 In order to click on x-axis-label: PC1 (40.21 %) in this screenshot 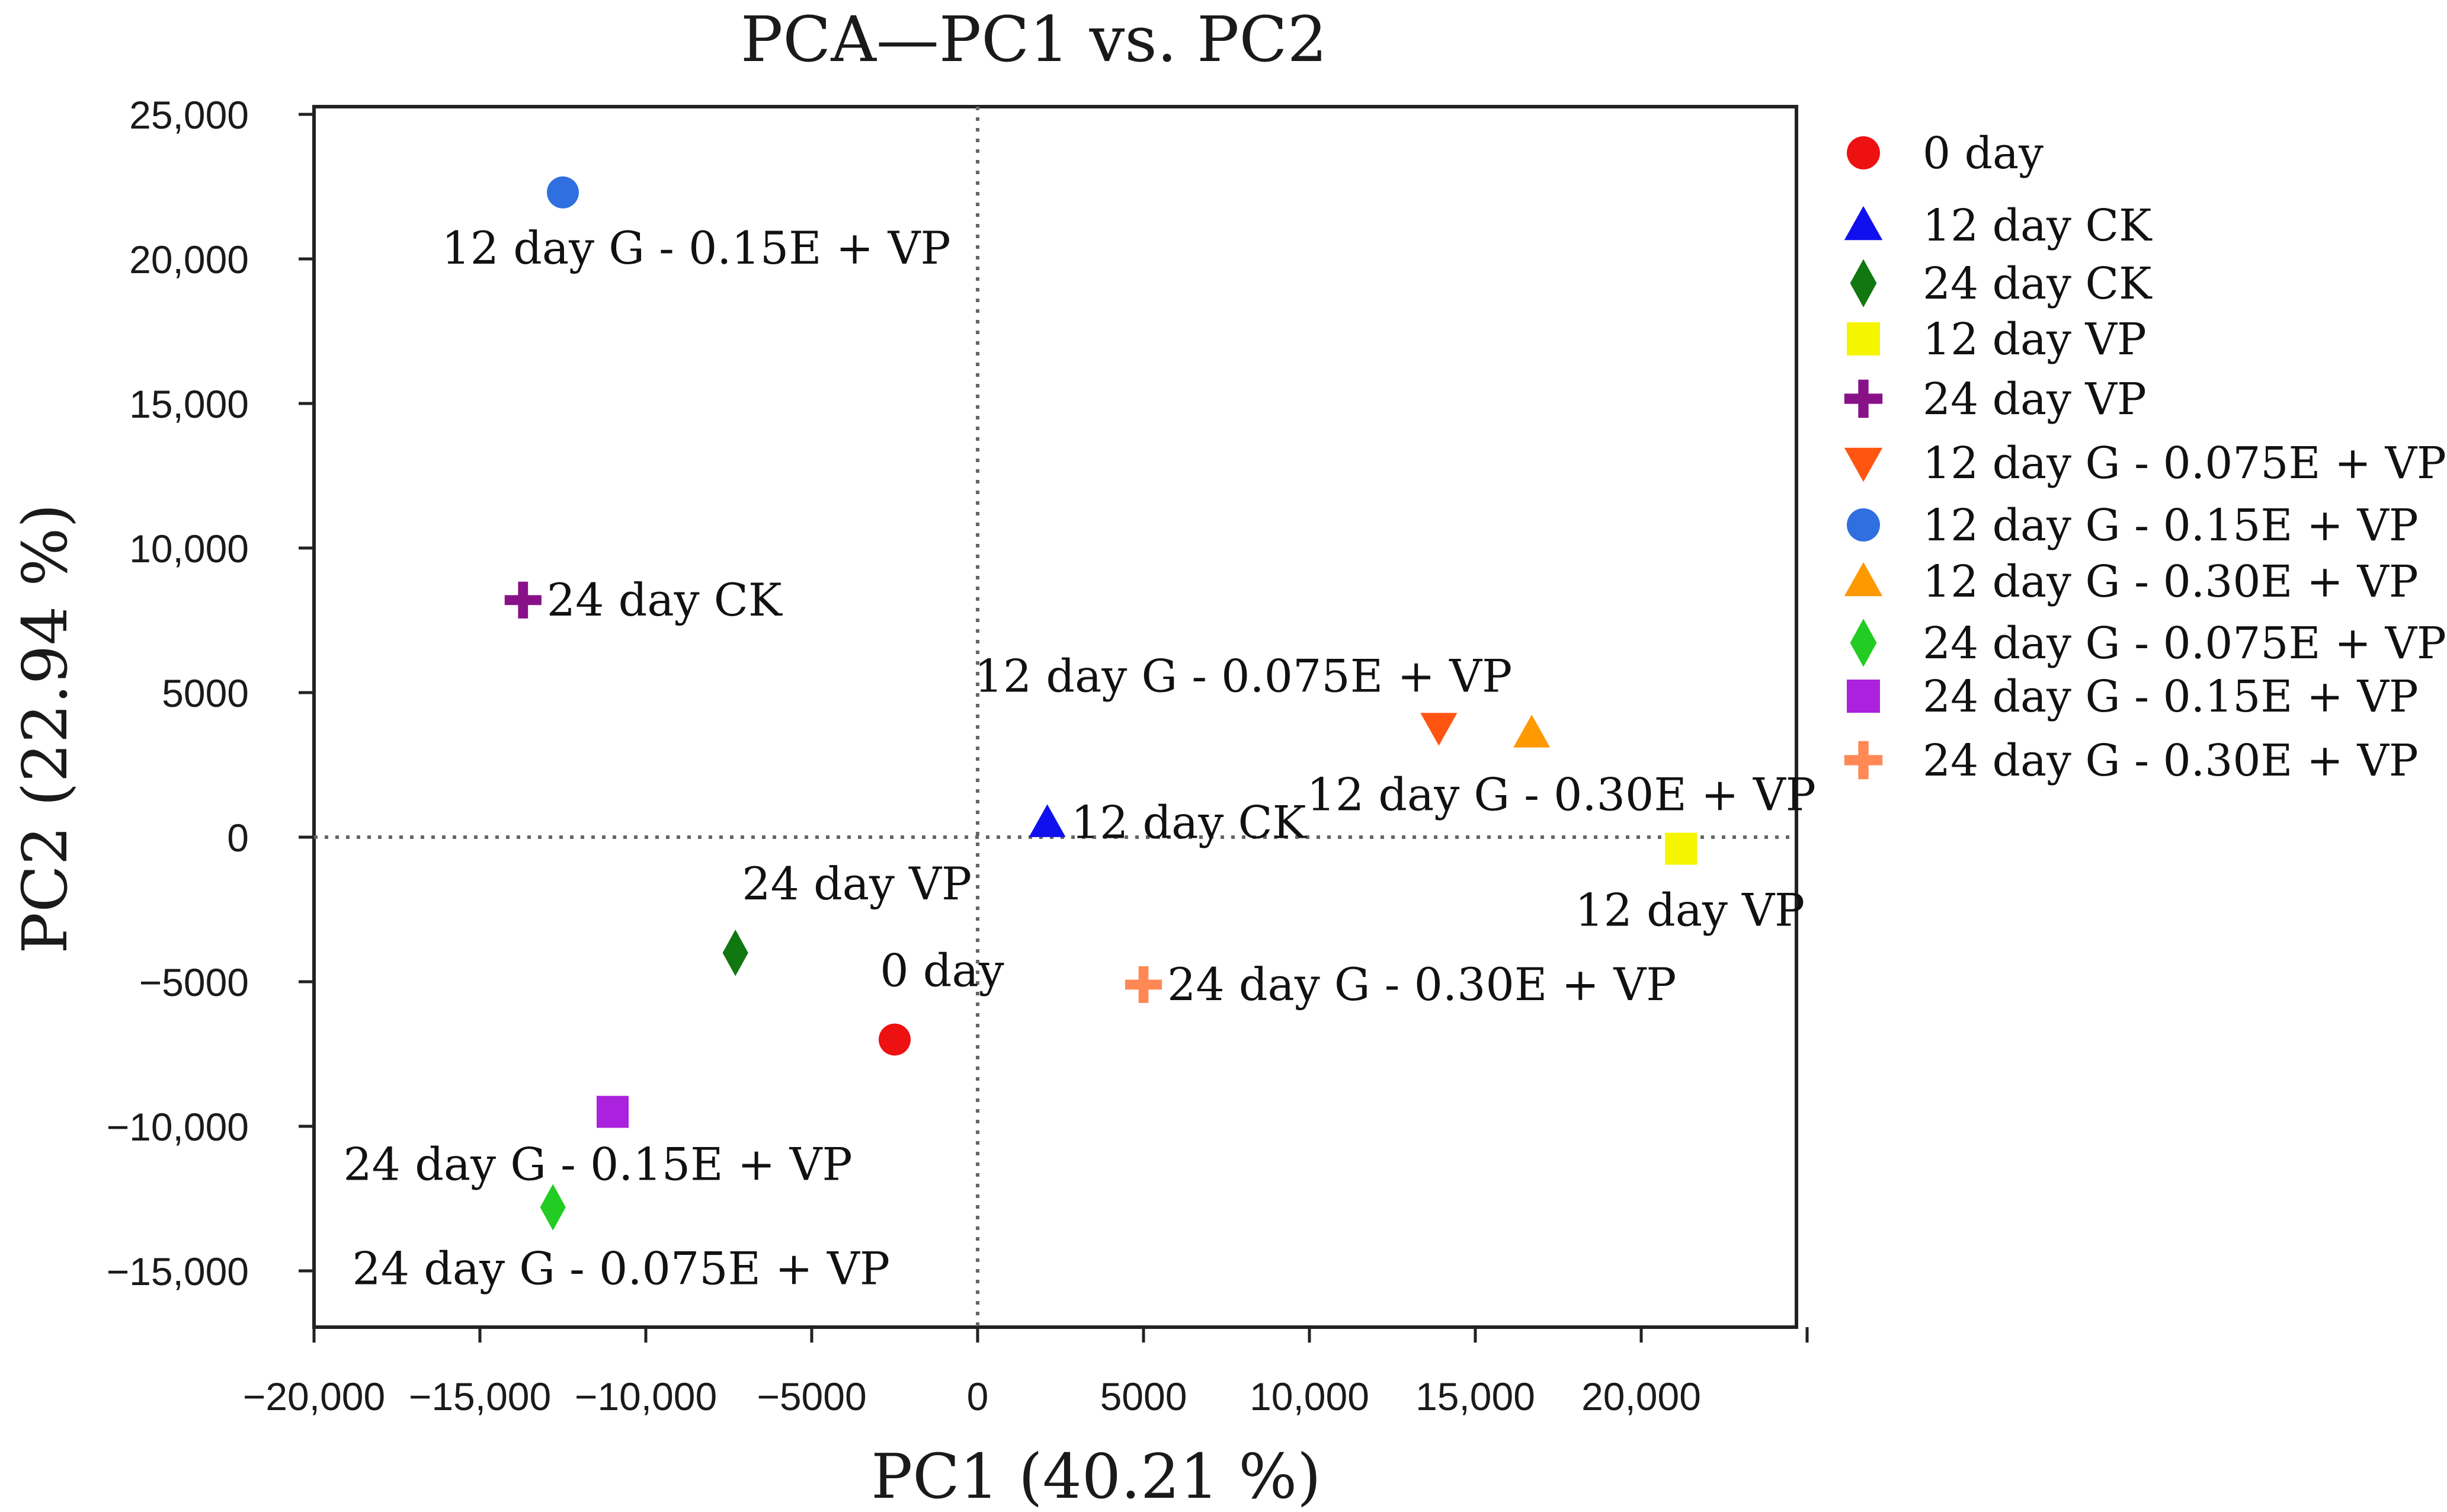, I will do `click(1096, 1476)`.